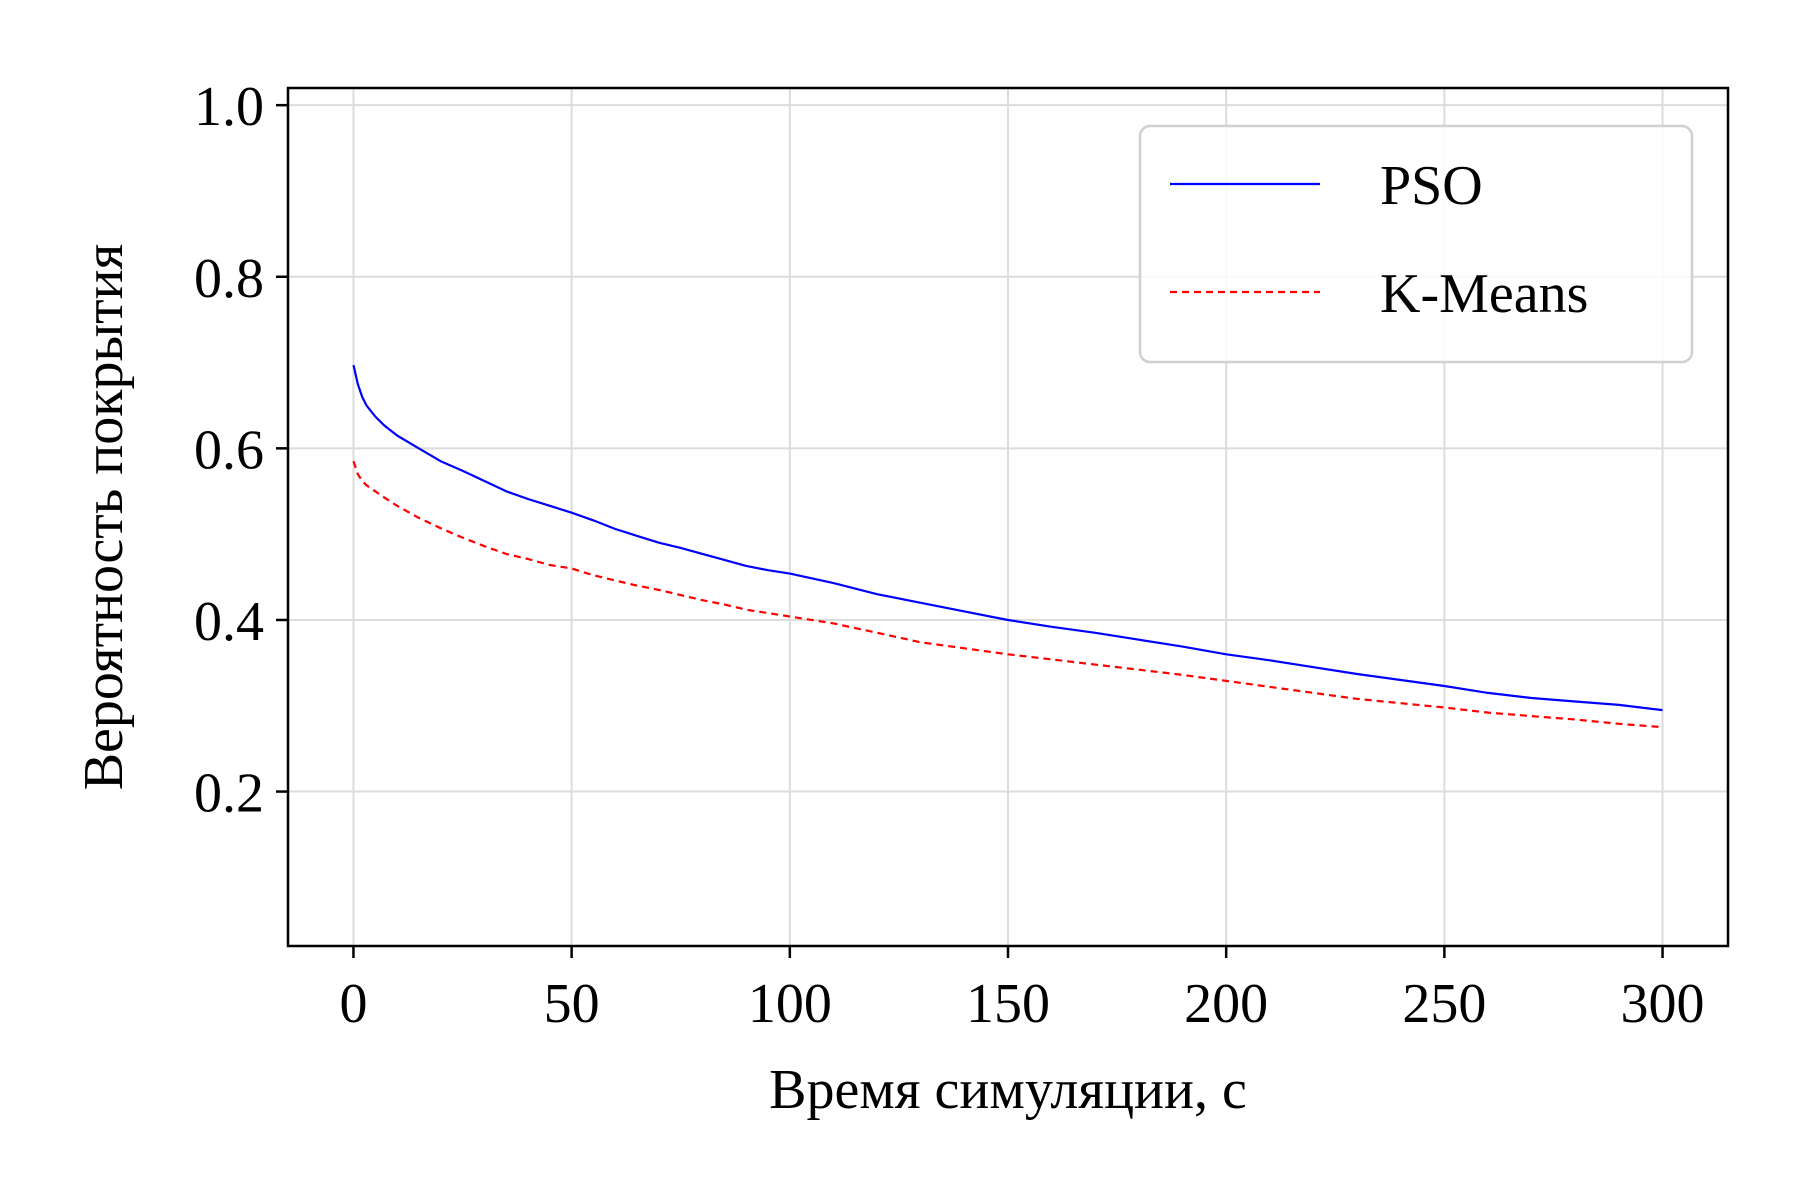  Describe the element at coordinates (353, 1004) in the screenshot. I see `x-tick-label: 0` at that location.